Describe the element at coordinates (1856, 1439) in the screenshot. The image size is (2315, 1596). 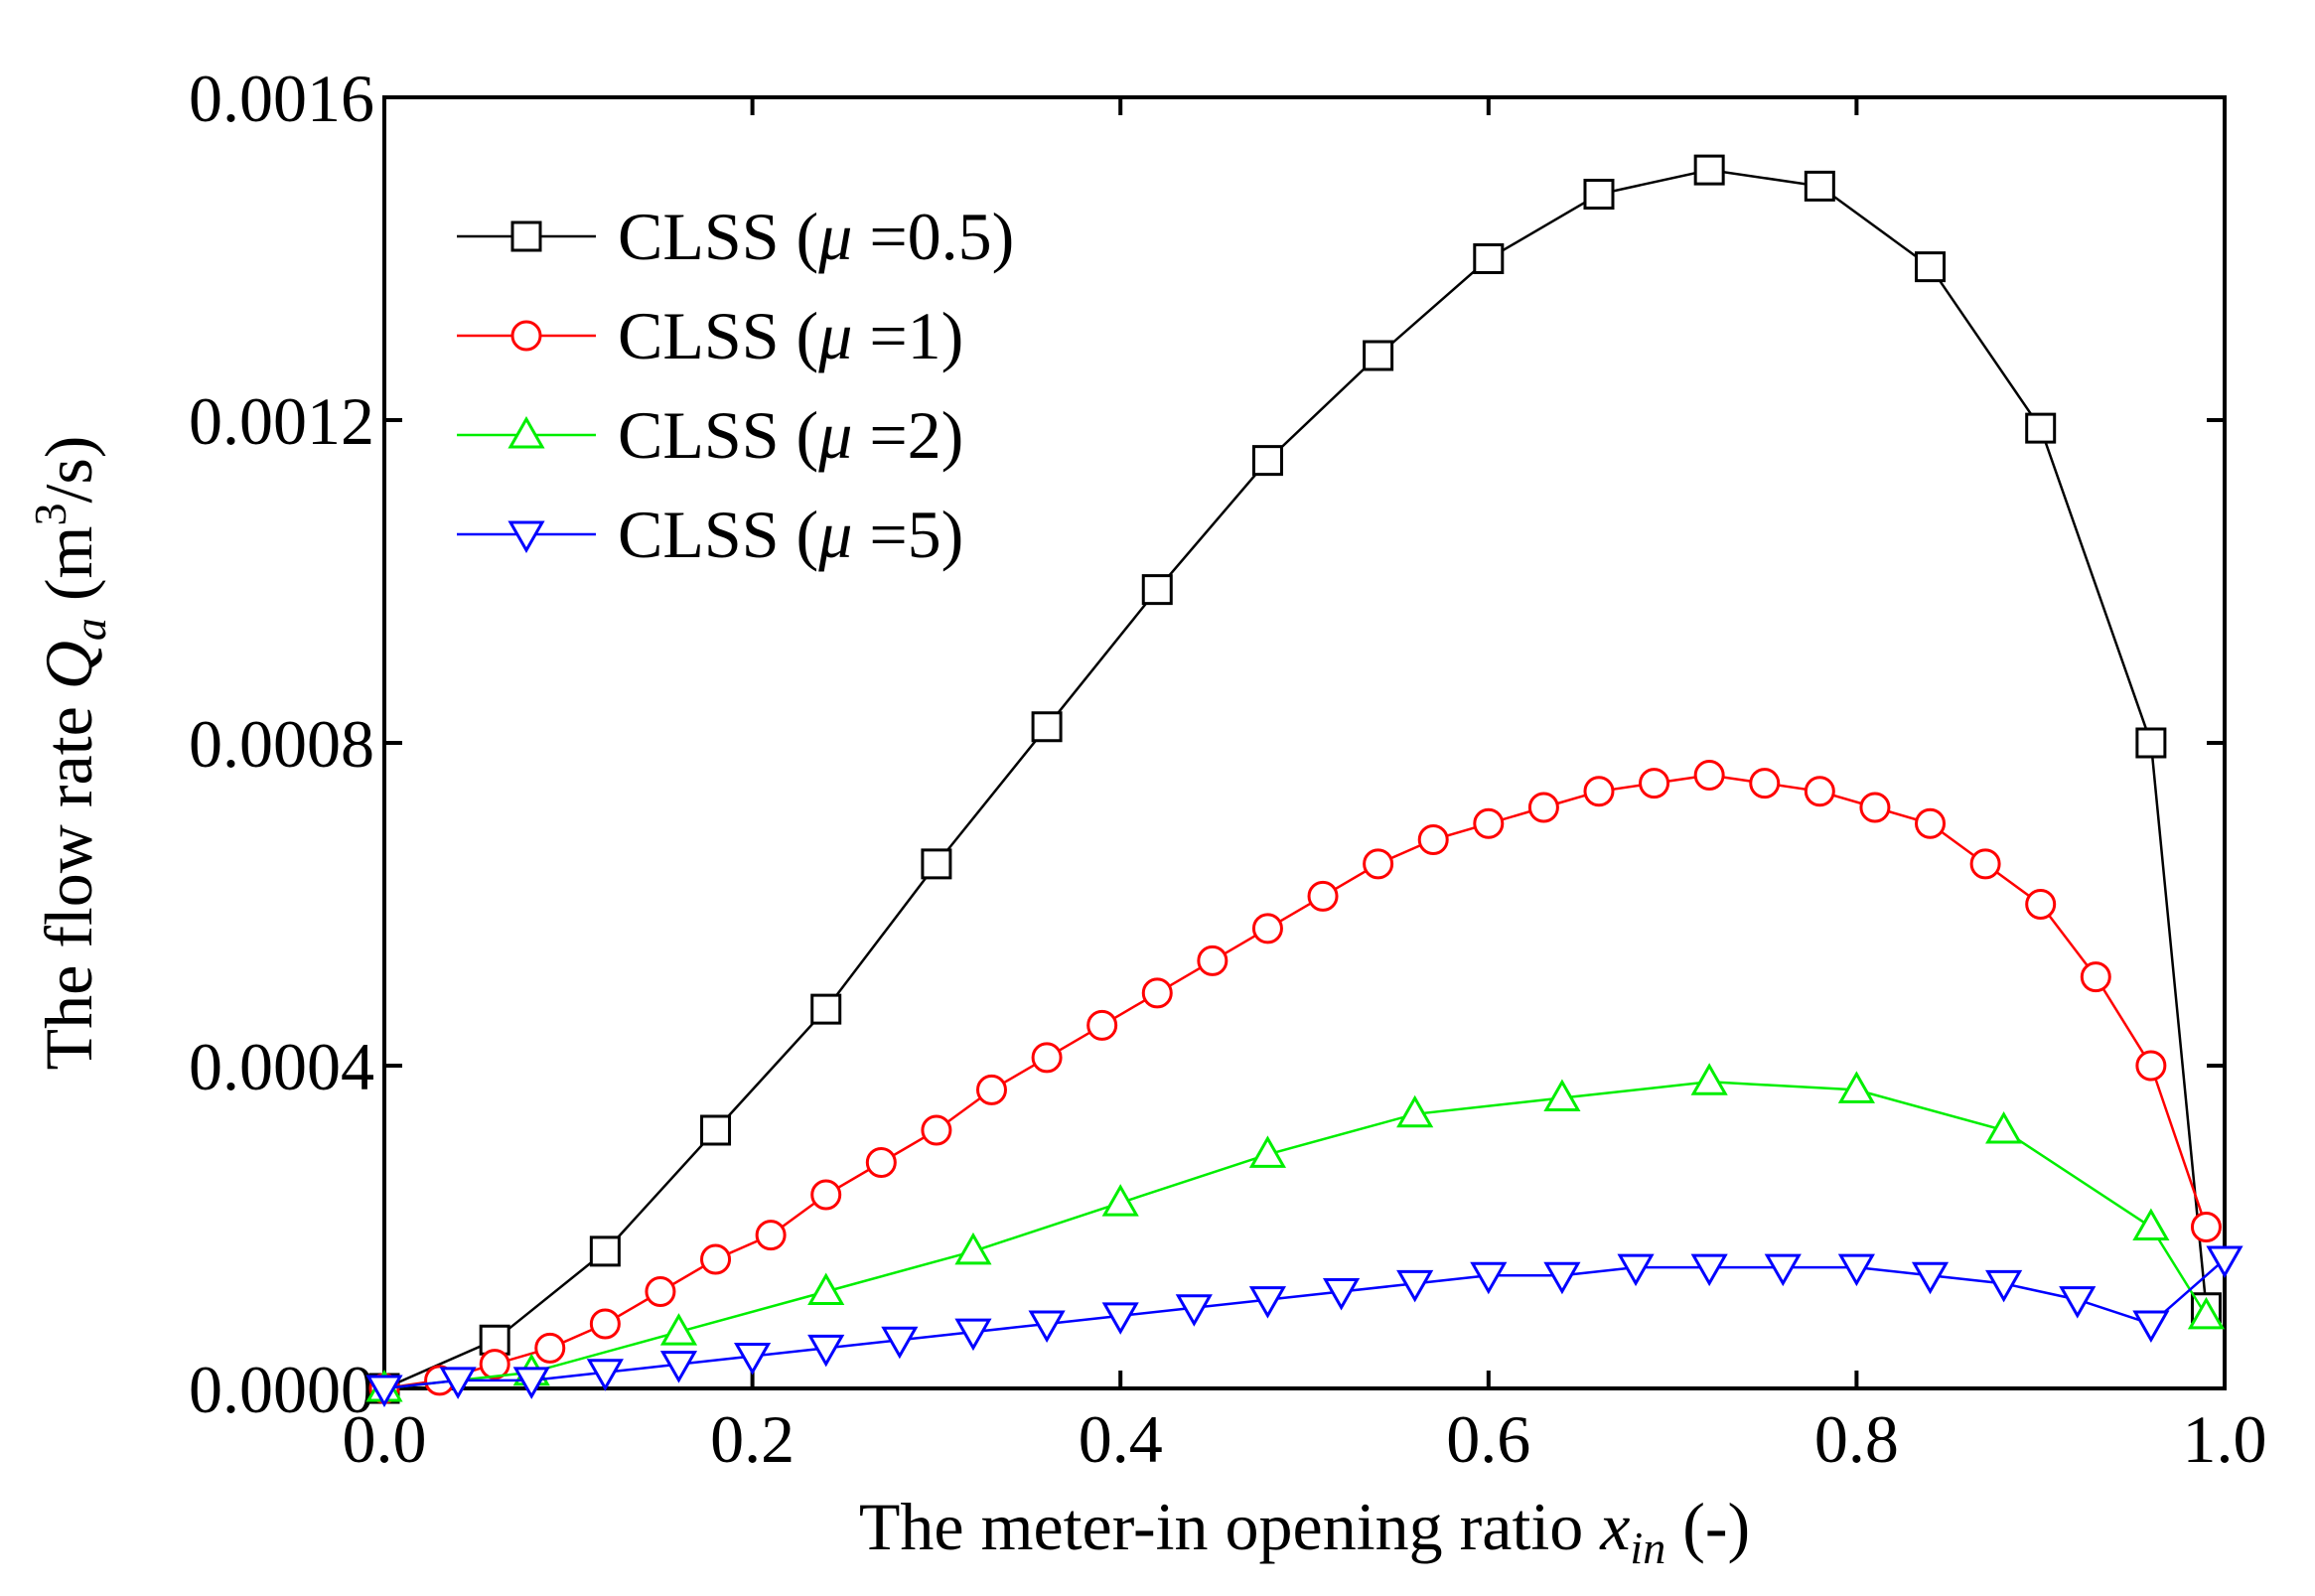
I see `x-tick-label: 0.8` at that location.